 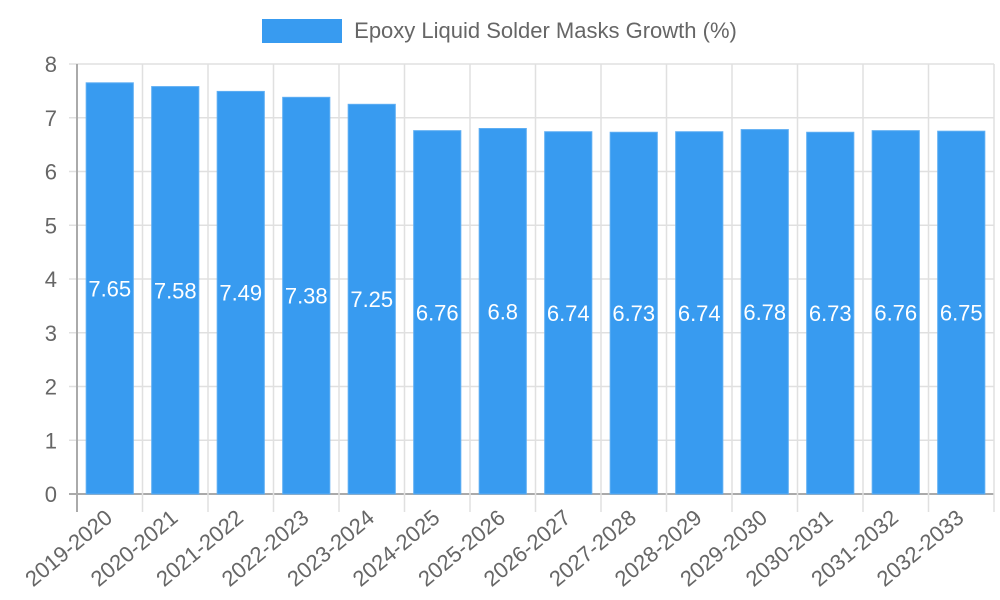 I want to click on y-tick-label: 6, so click(x=51, y=172).